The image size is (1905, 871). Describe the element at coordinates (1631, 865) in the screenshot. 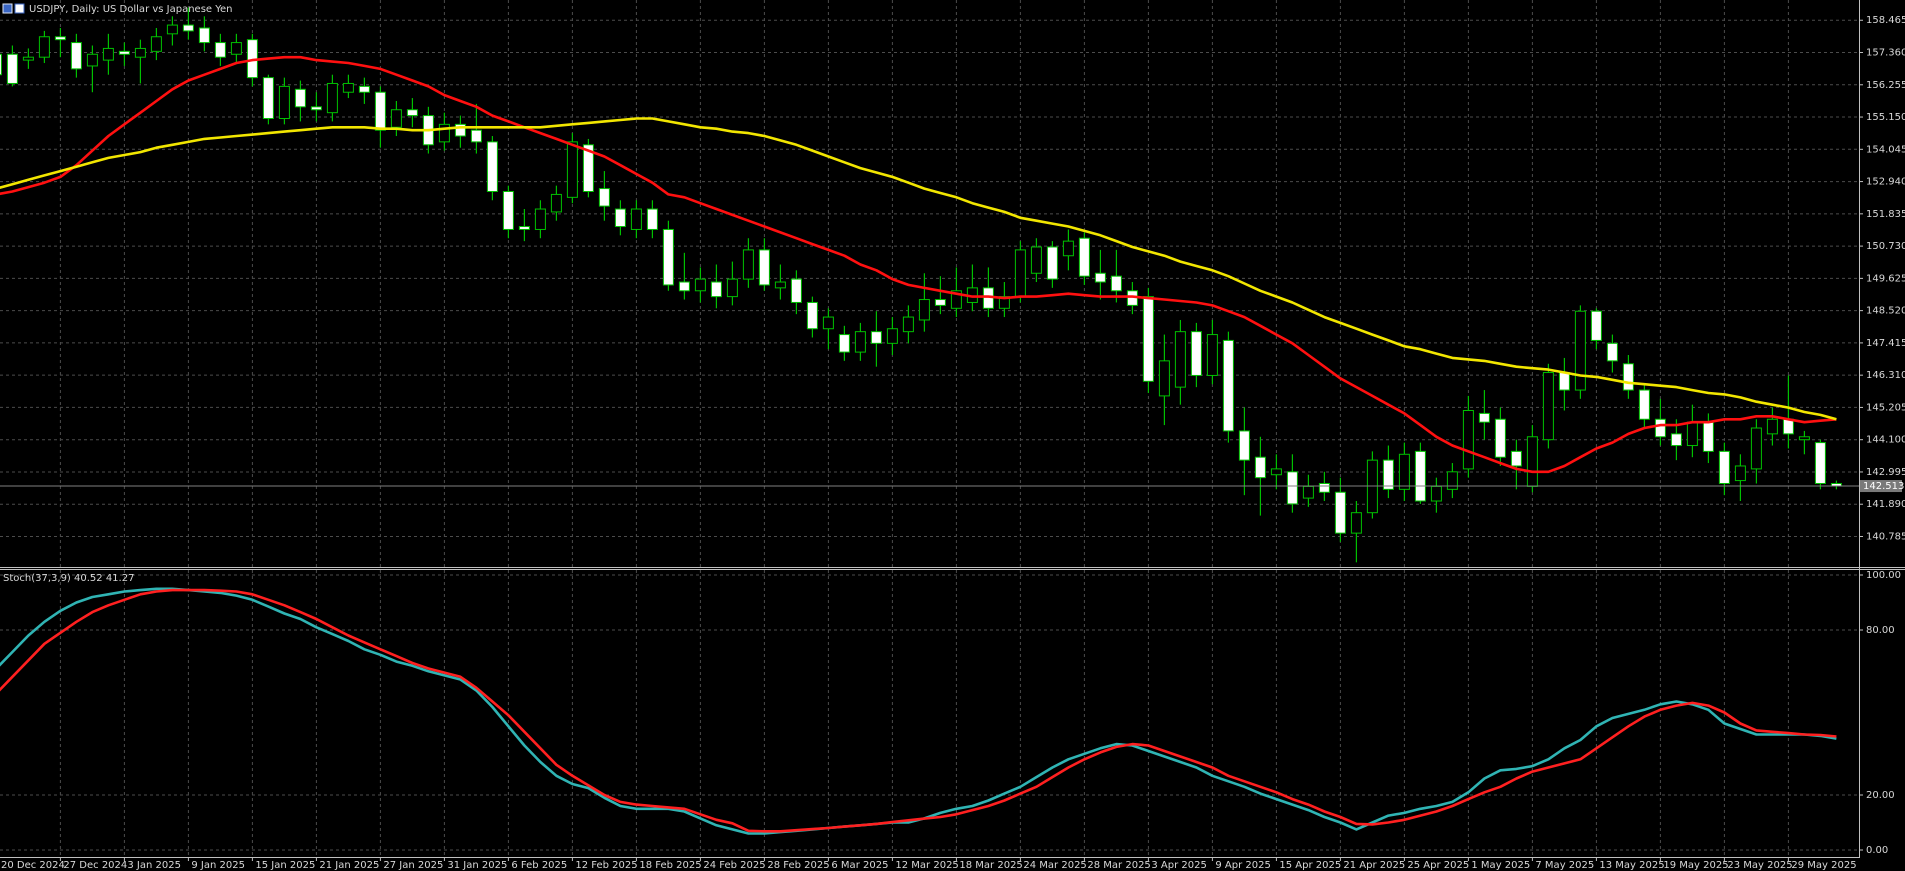

I see `x-tick-label: 13 May 2025` at that location.